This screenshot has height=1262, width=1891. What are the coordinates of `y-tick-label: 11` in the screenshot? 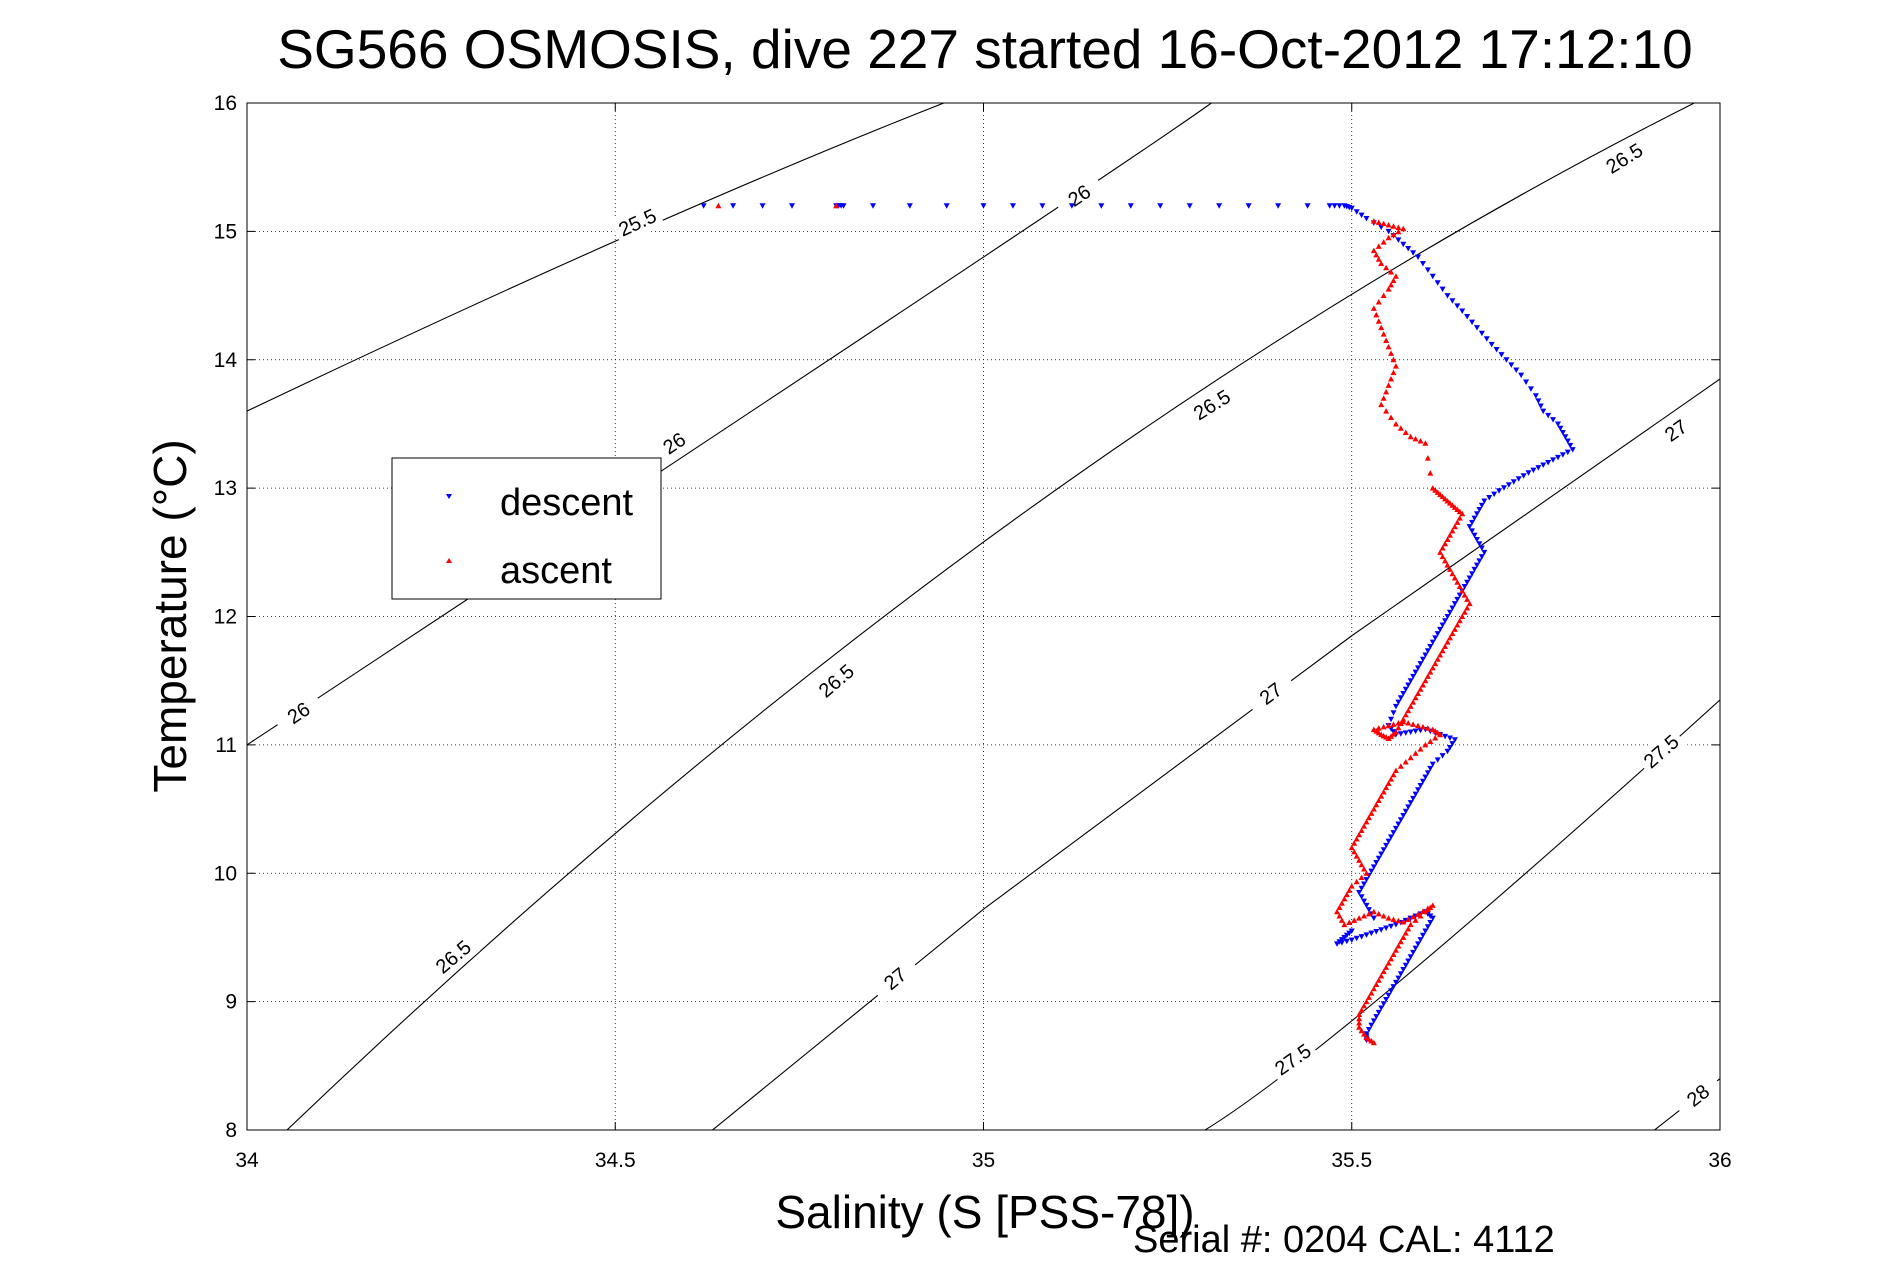 It's located at (226, 745).